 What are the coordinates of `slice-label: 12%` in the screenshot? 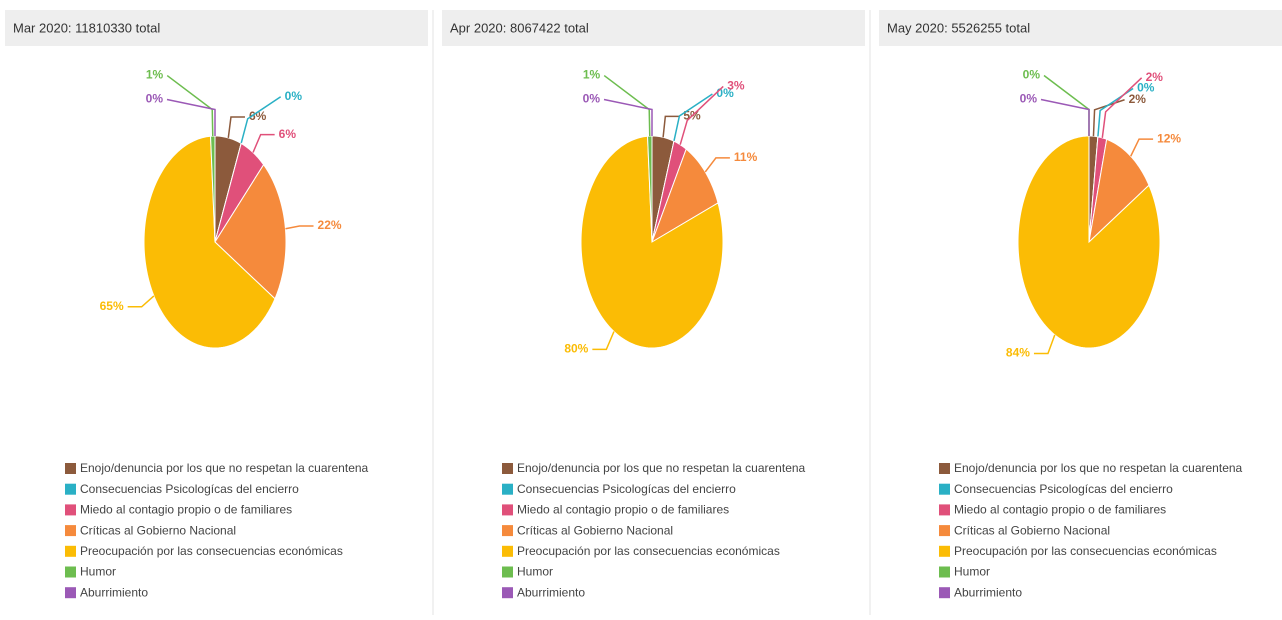 It's located at (1169, 138).